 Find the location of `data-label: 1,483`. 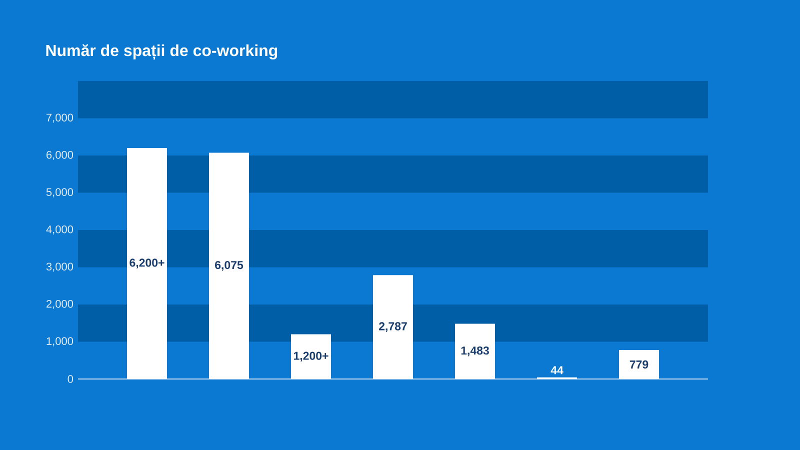

data-label: 1,483 is located at coordinates (475, 351).